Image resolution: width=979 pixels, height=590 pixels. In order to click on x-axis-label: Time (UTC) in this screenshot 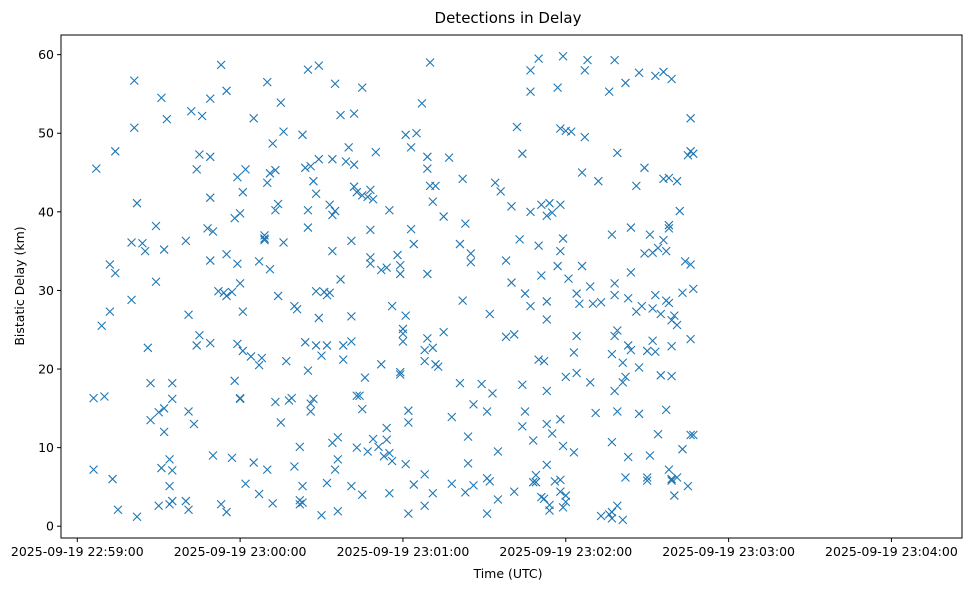, I will do `click(507, 573)`.